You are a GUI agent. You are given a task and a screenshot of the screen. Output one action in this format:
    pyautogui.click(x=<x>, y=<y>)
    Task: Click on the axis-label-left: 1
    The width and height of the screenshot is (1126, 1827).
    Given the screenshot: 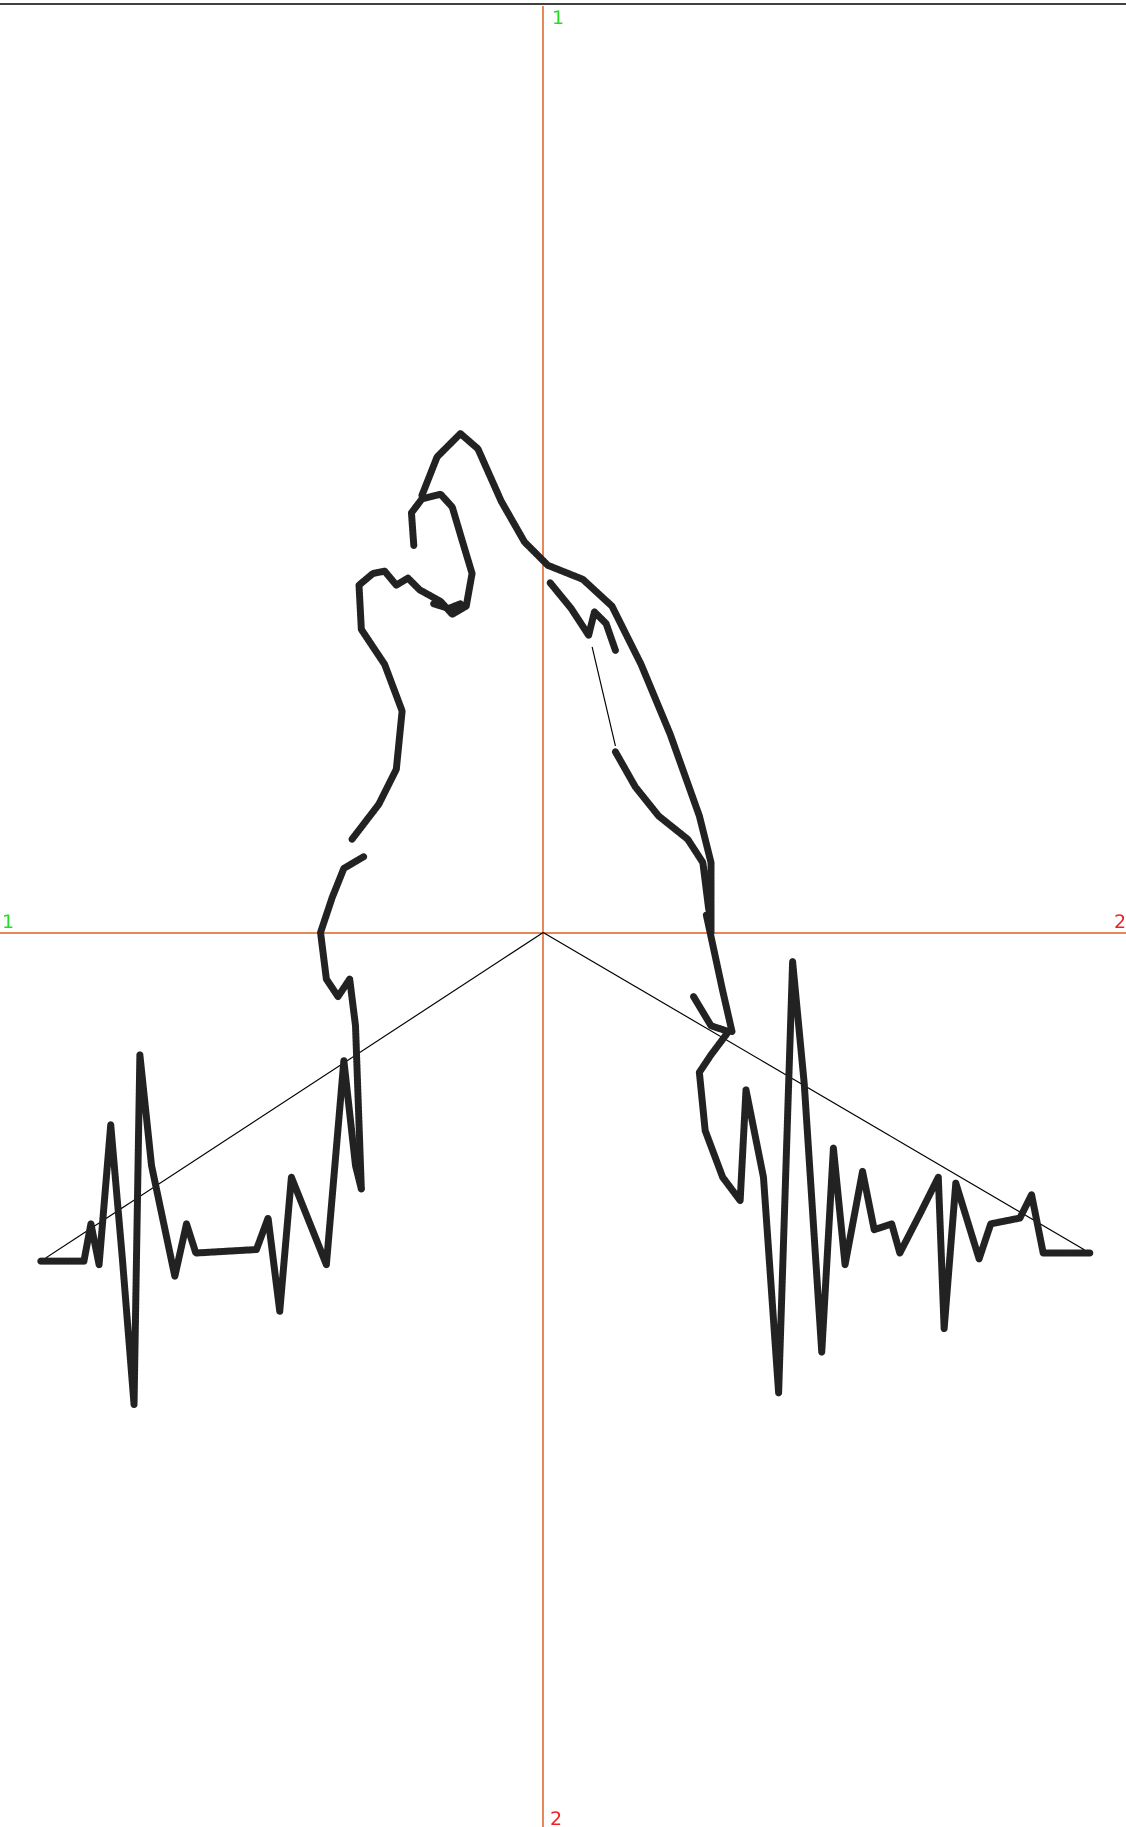 What is the action you would take?
    pyautogui.click(x=8, y=922)
    